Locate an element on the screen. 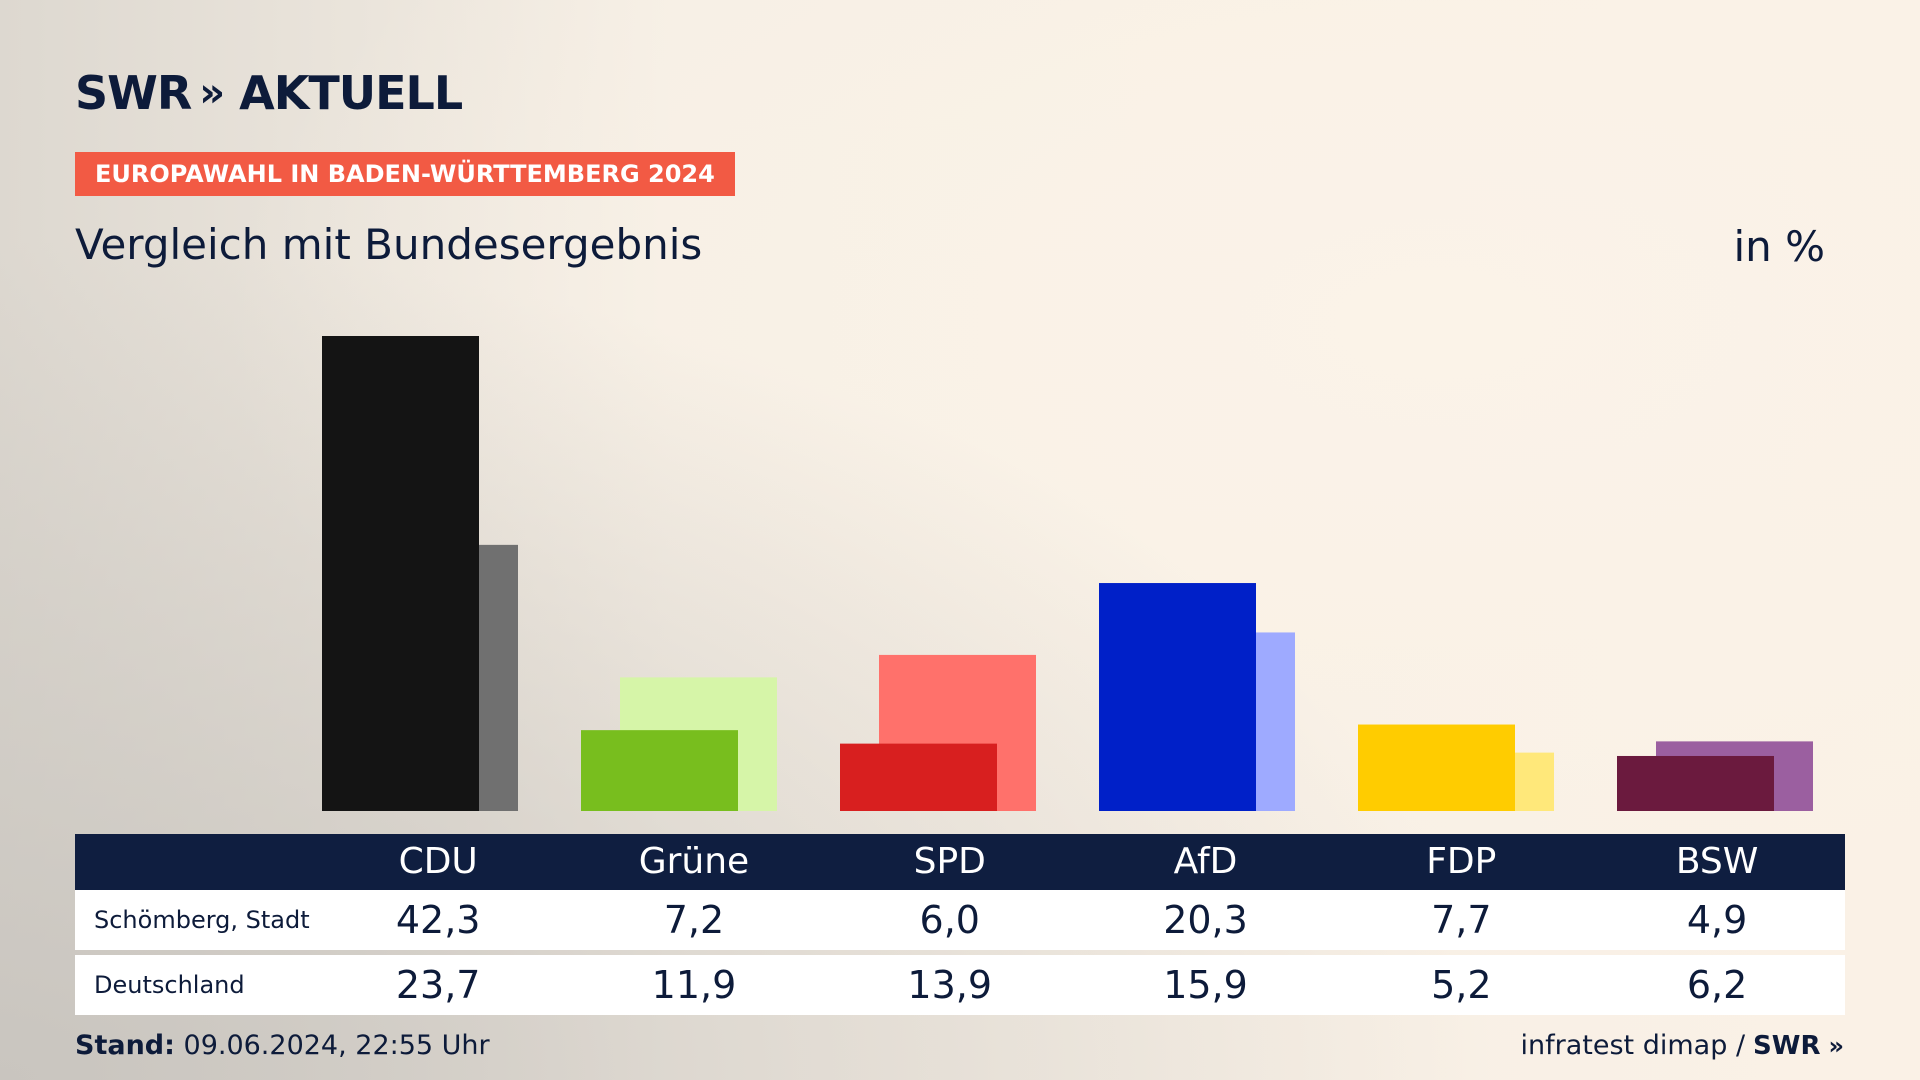 The image size is (1920, 1080). bar-spd-schoemberg is located at coordinates (918, 777).